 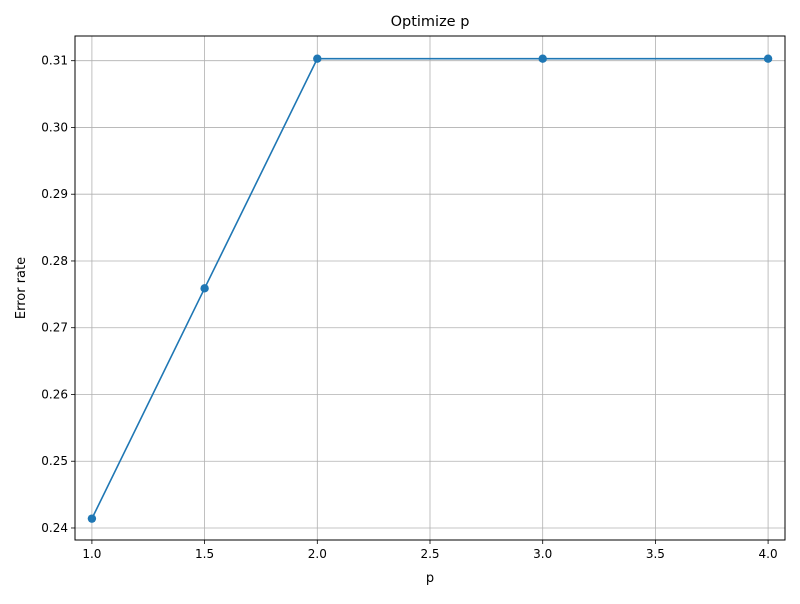 What do you see at coordinates (204, 554) in the screenshot?
I see `x-tick-label: 1.5` at bounding box center [204, 554].